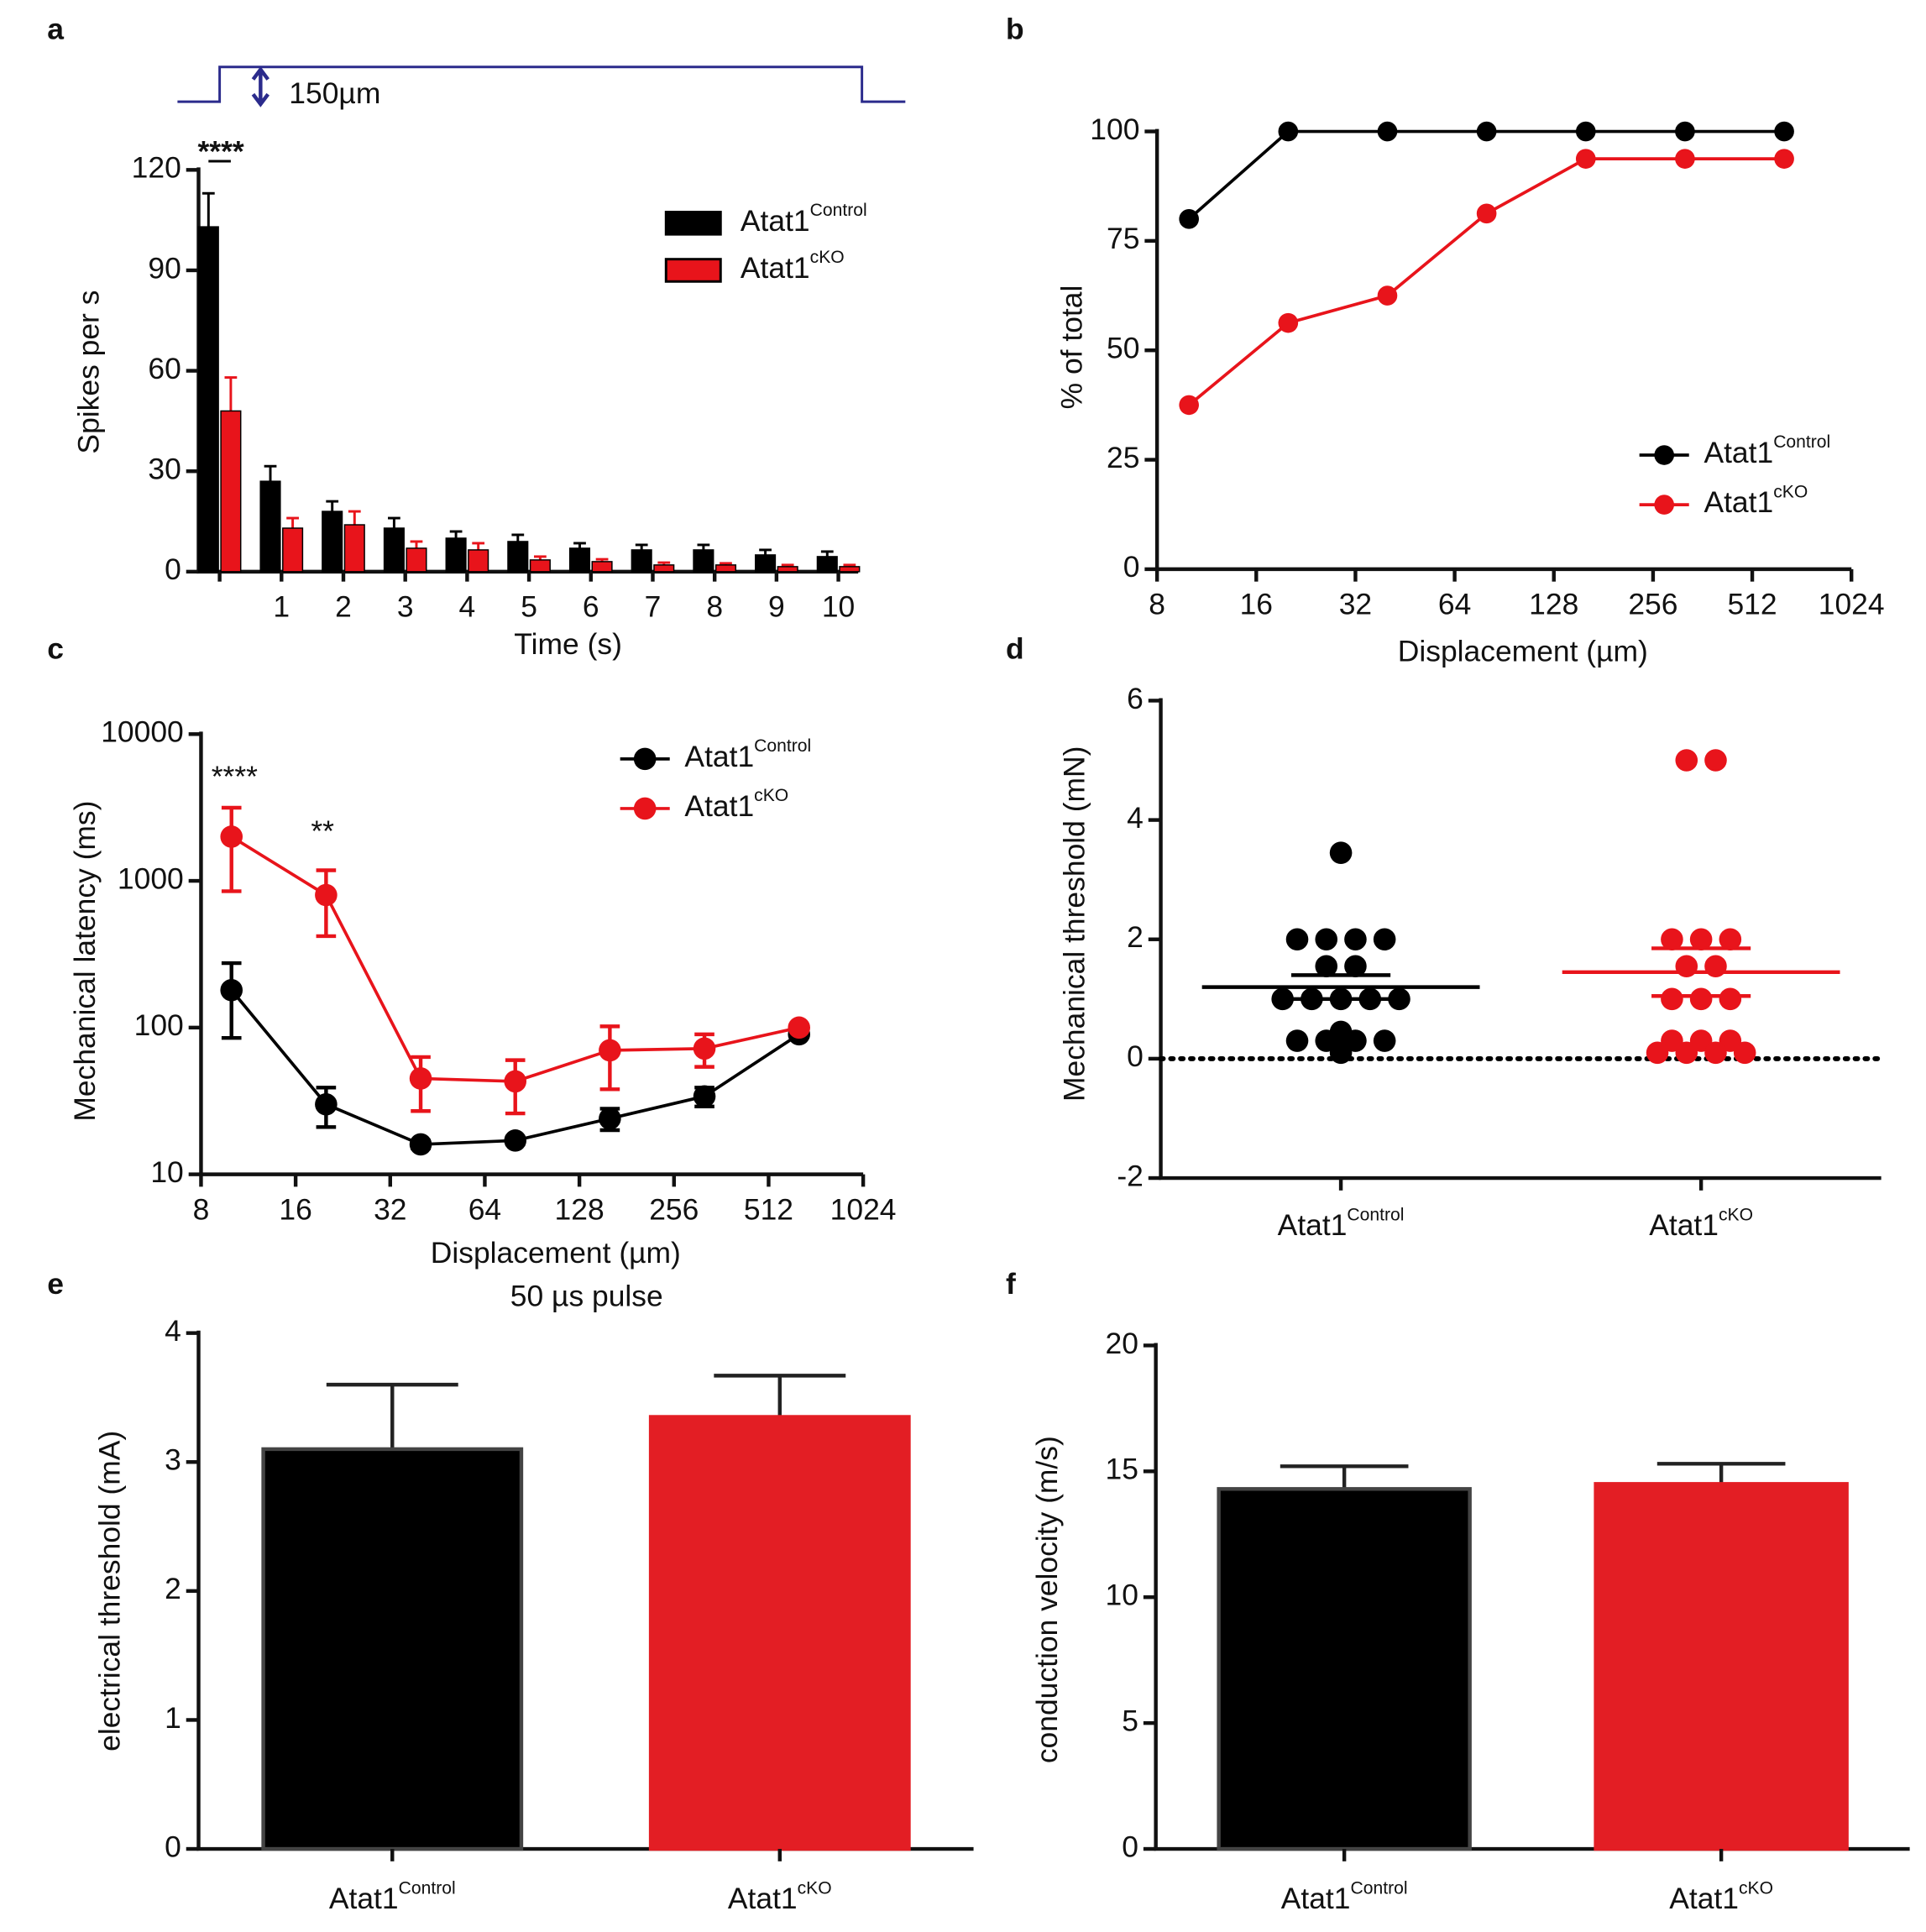  What do you see at coordinates (782, 746) in the screenshot?
I see `legend-label-sup: Control` at bounding box center [782, 746].